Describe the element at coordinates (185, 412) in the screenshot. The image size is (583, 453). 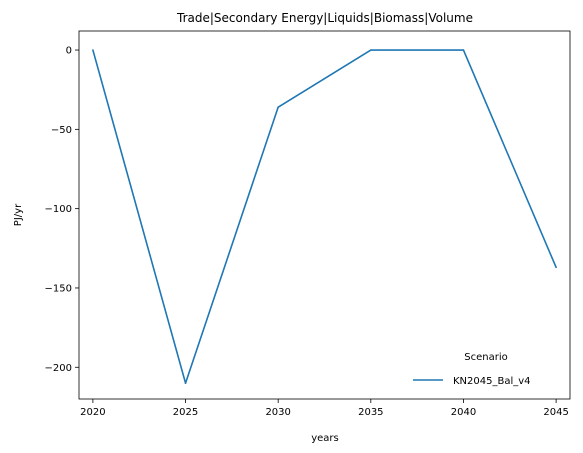
I see `x-tick-label: 2025` at that location.